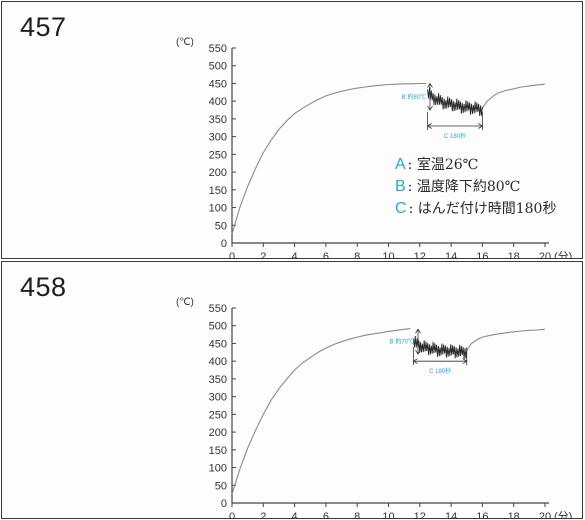 This screenshot has width=585, height=520. What do you see at coordinates (43, 287) in the screenshot?
I see `figure-number: 458` at bounding box center [43, 287].